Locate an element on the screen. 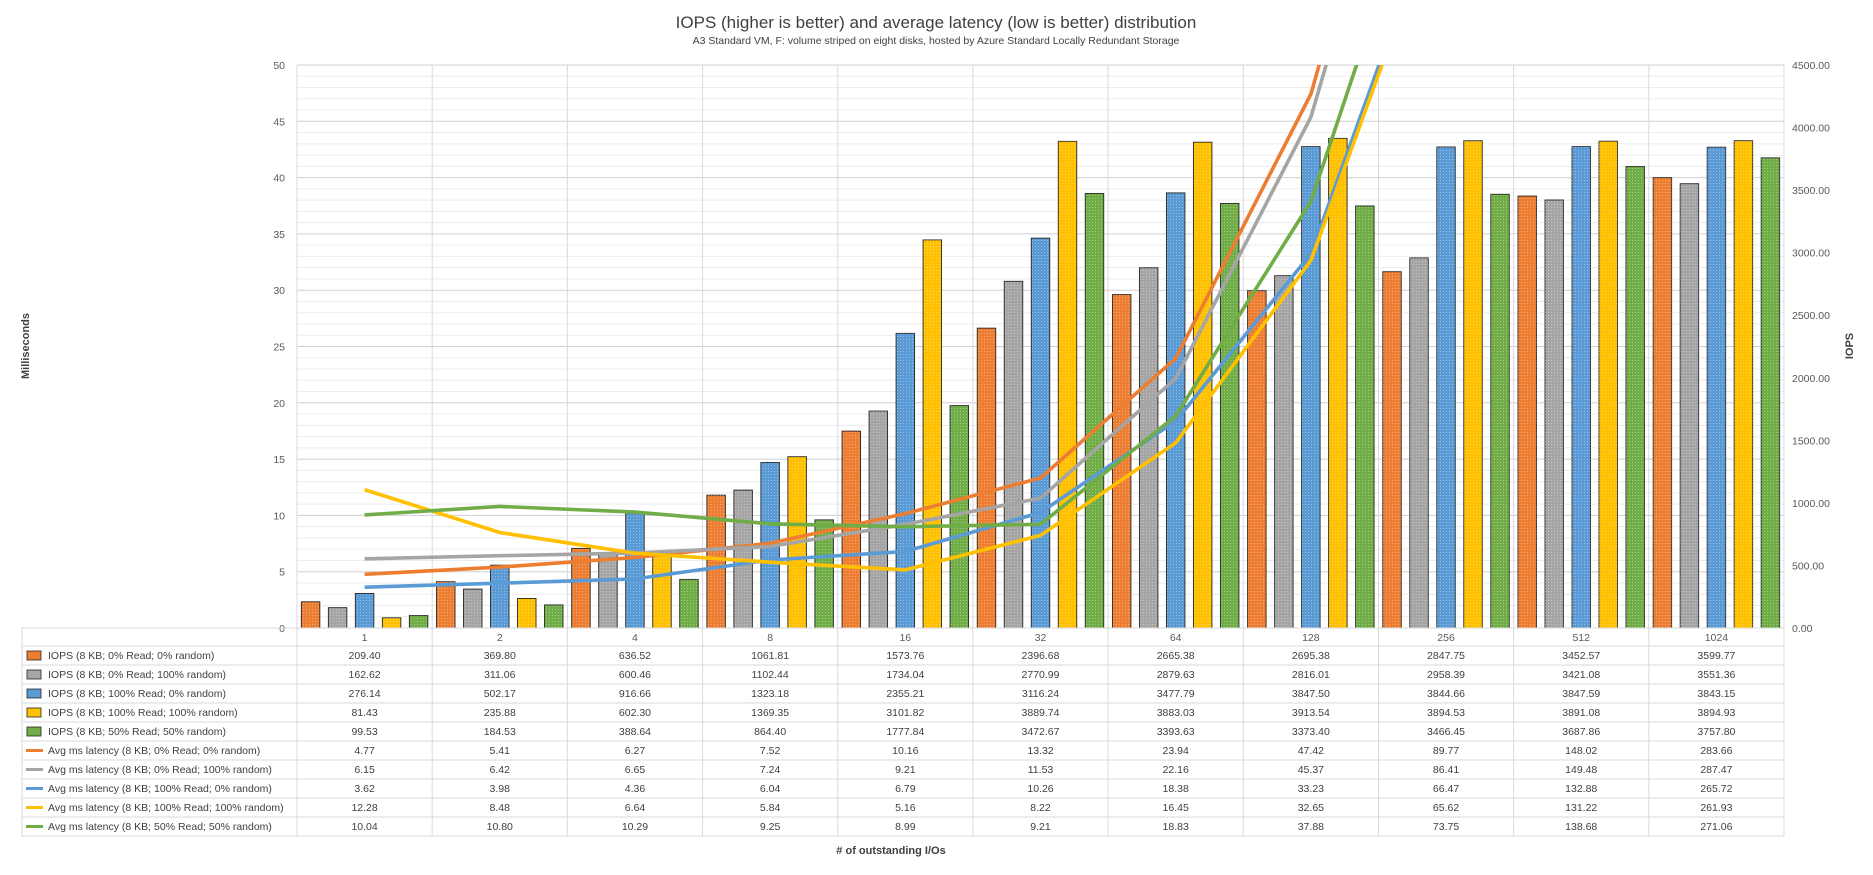 This screenshot has height=875, width=1873. table-cell: 6.04 is located at coordinates (770, 789).